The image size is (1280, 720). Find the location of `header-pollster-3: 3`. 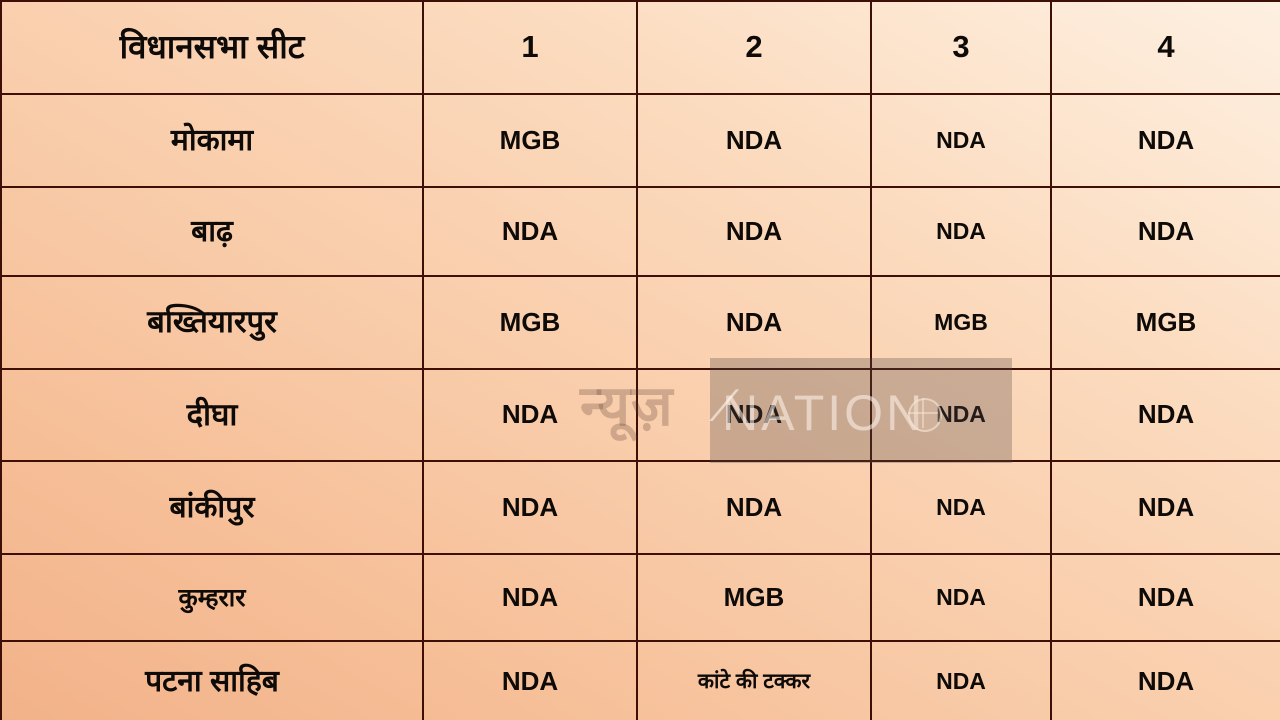

header-pollster-3: 3 is located at coordinates (961, 47).